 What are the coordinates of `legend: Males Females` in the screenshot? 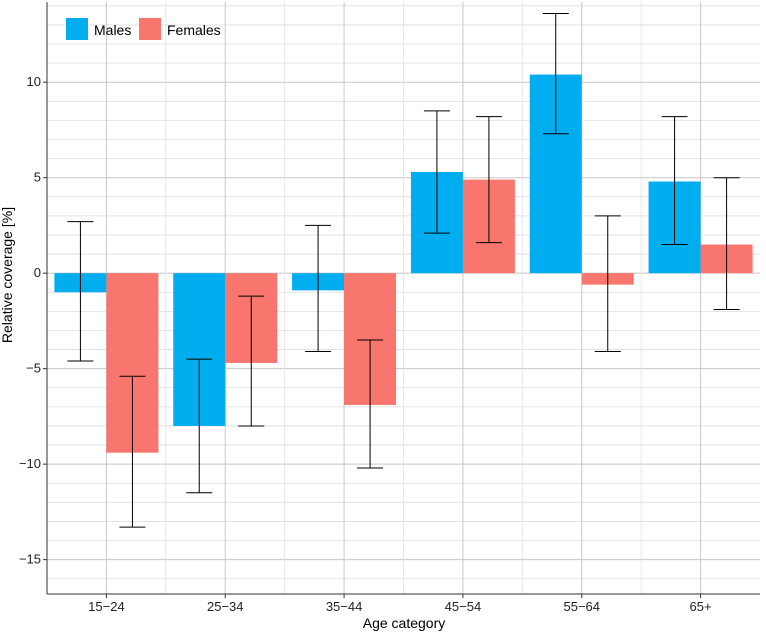 It's located at (143, 29).